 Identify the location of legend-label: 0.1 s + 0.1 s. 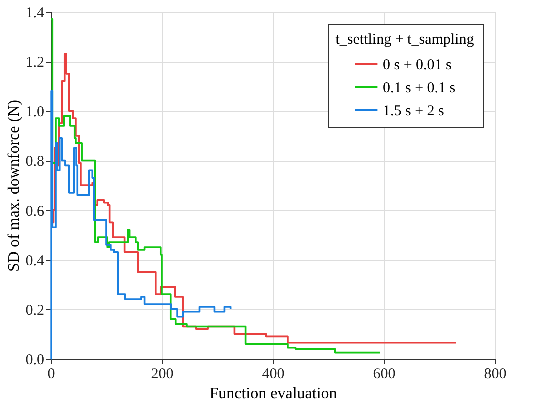
(419, 88).